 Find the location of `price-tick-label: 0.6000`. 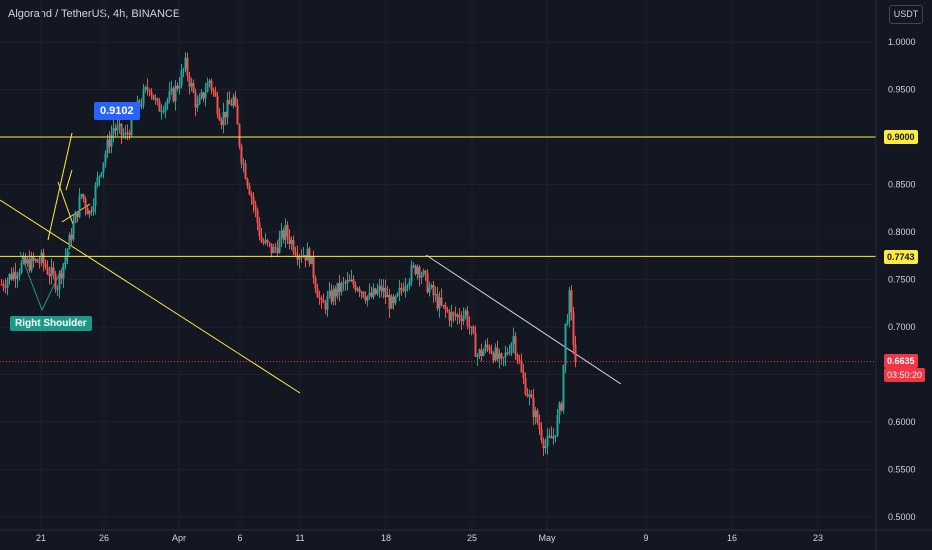

price-tick-label: 0.6000 is located at coordinates (902, 422).